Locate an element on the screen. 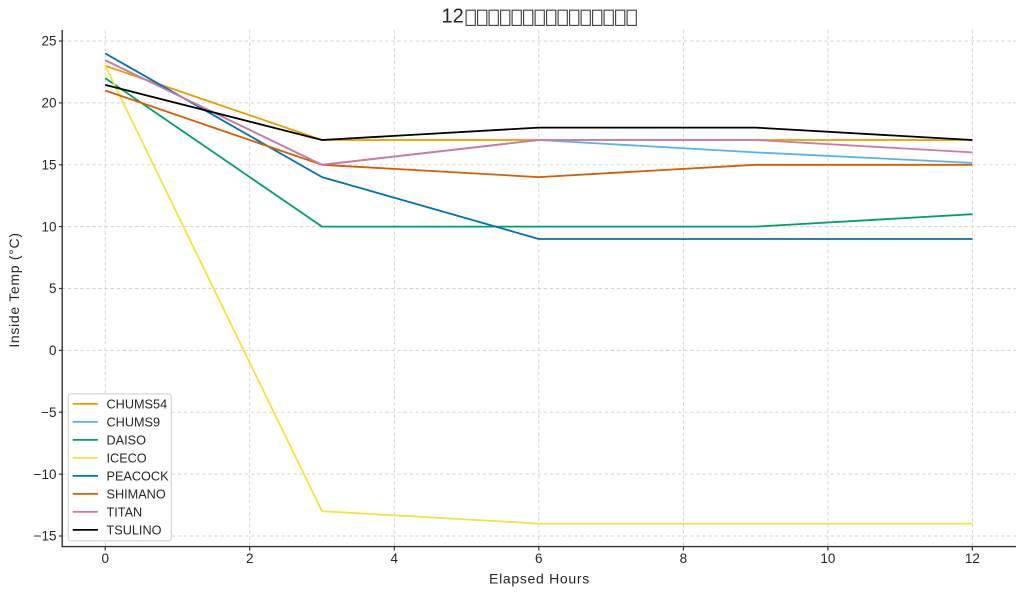 The image size is (1024, 594). svg-text: ICECO is located at coordinates (127, 459).